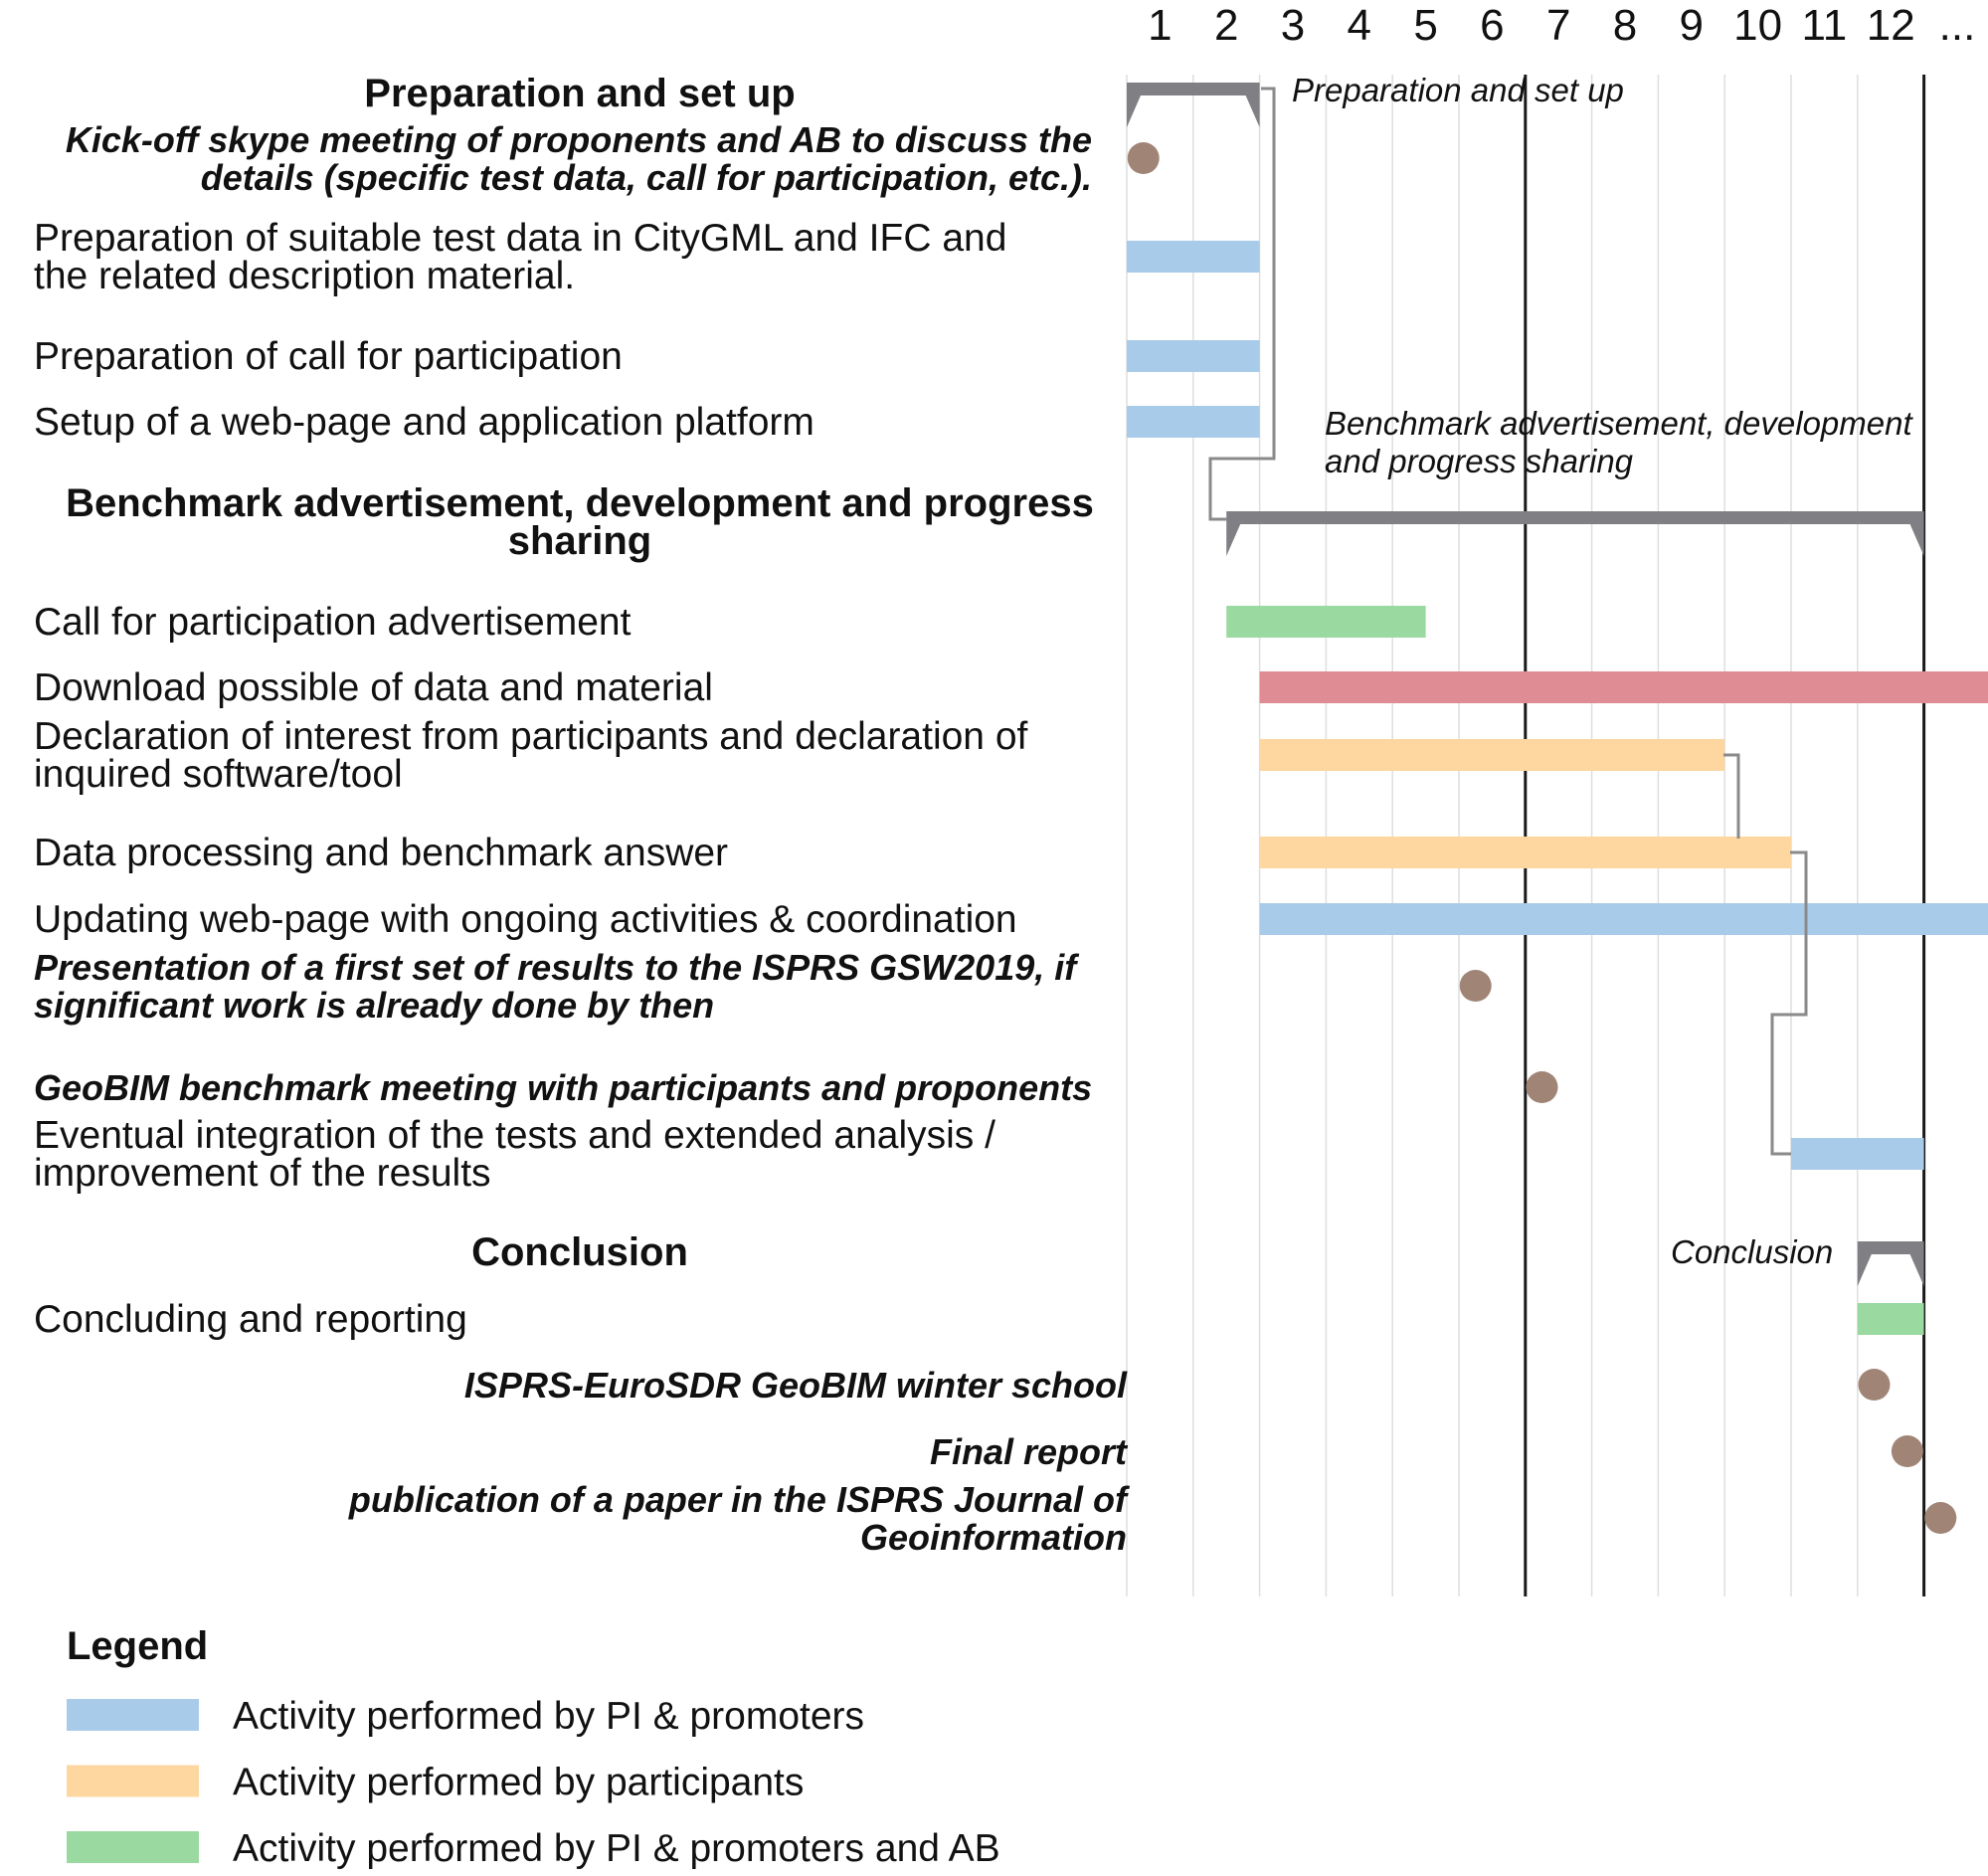  I want to click on month-tick-label: 6, so click(1492, 25).